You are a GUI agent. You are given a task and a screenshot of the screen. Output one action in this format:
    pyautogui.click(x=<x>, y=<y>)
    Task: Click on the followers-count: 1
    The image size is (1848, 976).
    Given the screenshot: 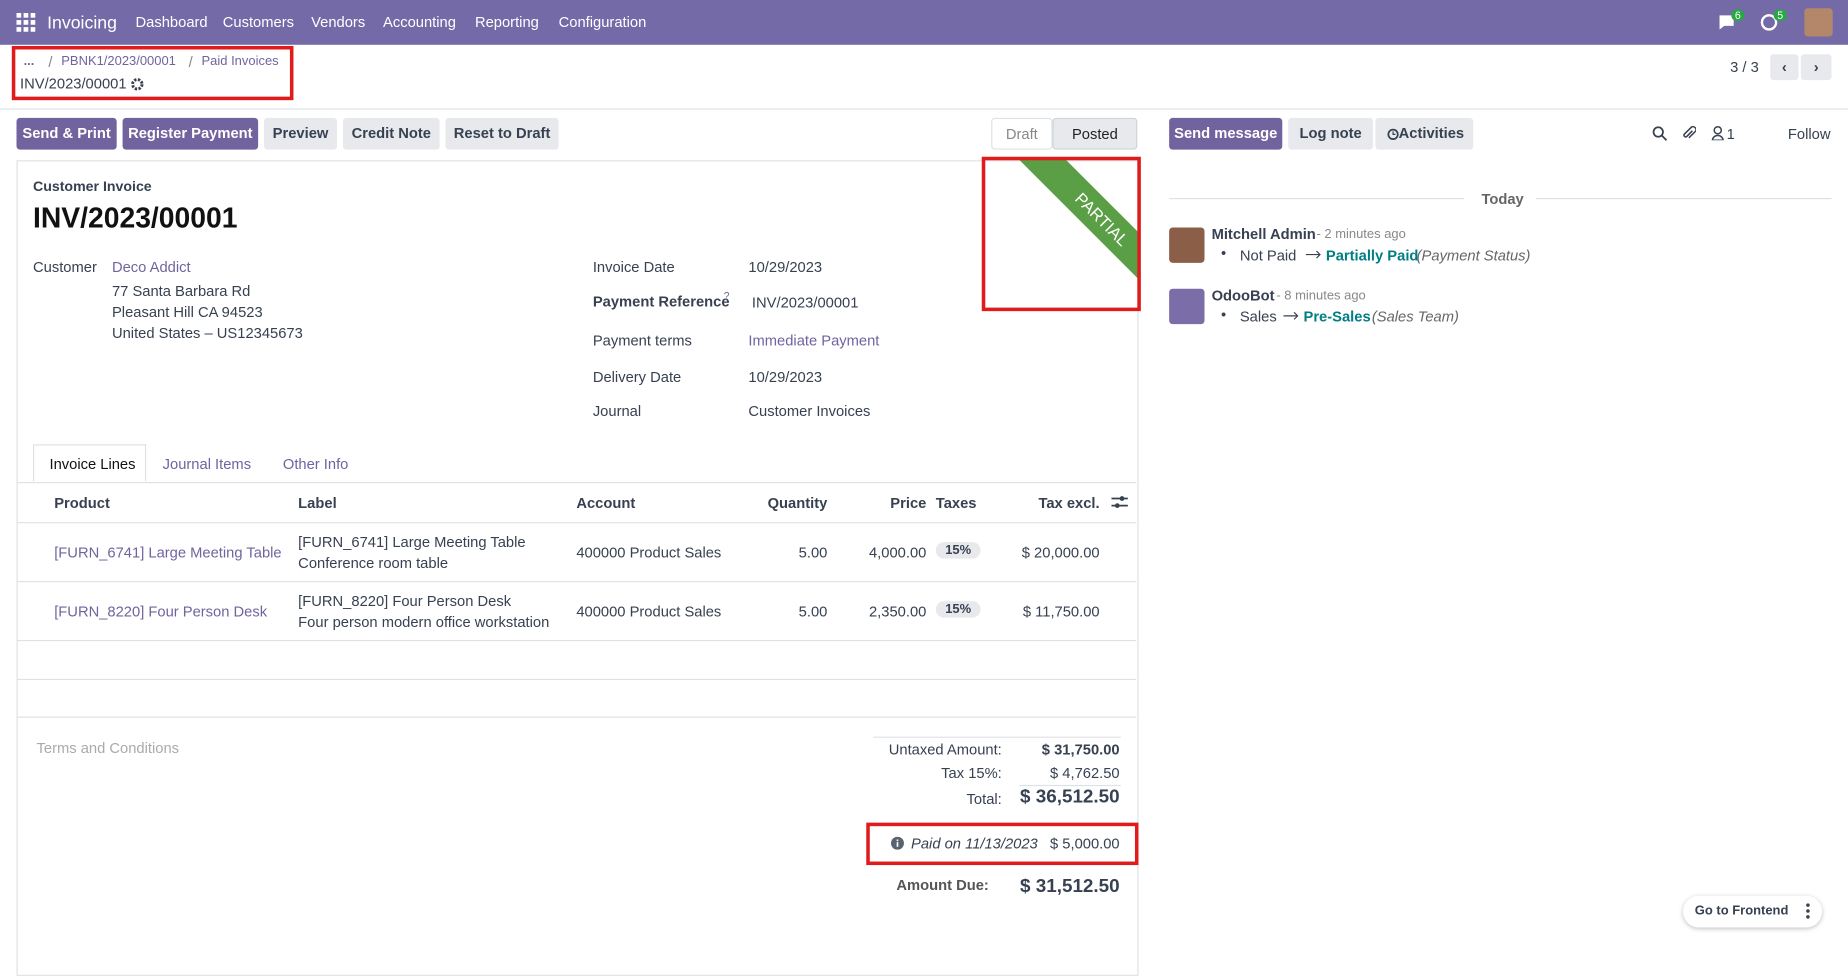 What is the action you would take?
    pyautogui.click(x=1730, y=134)
    